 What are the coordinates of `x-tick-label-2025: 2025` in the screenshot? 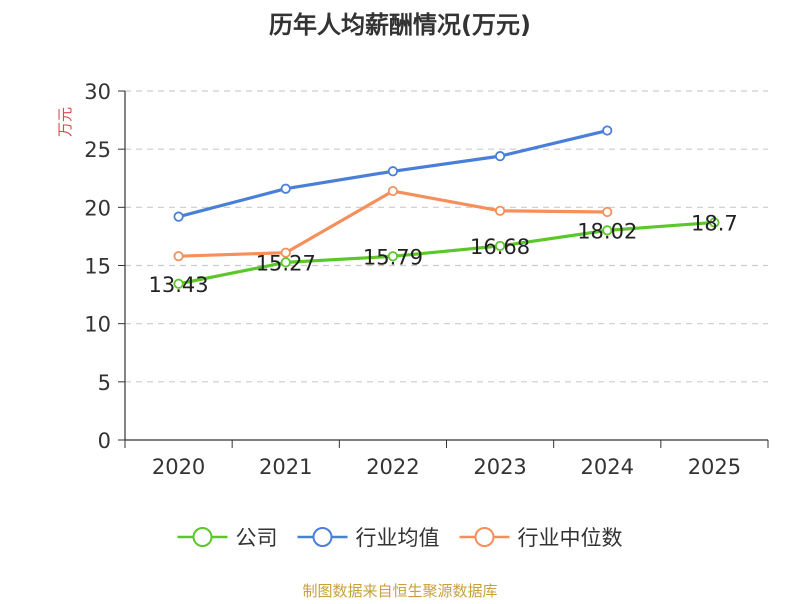 It's located at (714, 467).